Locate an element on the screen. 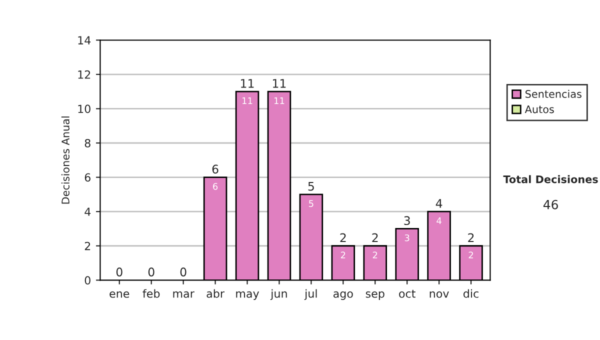 This screenshot has height=340, width=600. x-tick-label: ene is located at coordinates (120, 294).